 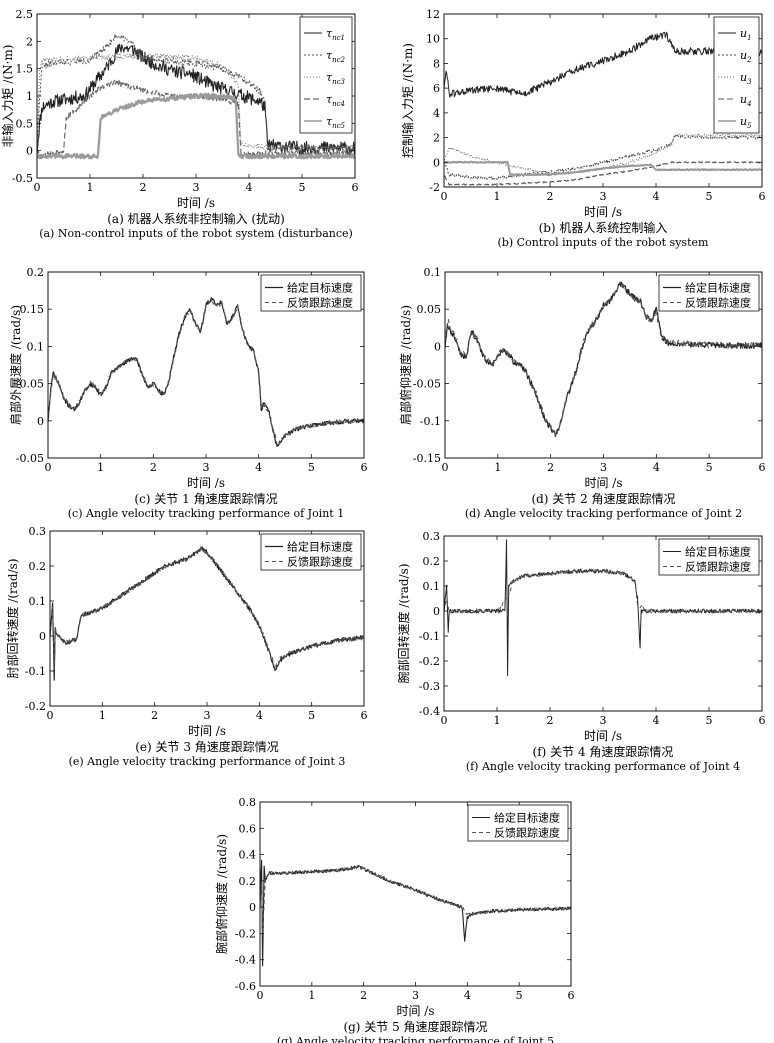 I want to click on y-tick-label: 2, so click(x=436, y=138).